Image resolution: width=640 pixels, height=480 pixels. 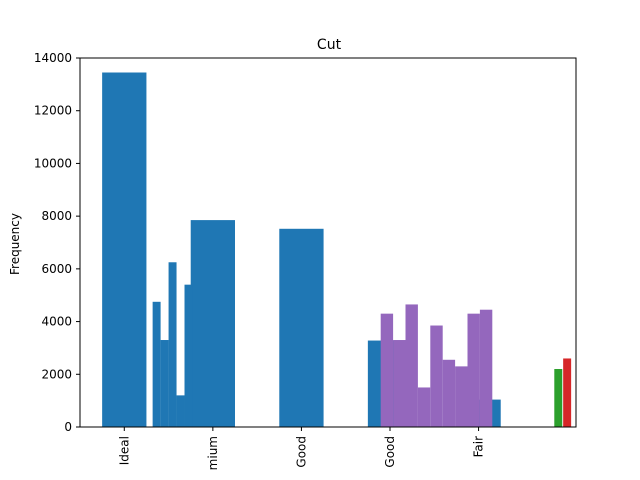 What do you see at coordinates (56, 216) in the screenshot?
I see `y-tick-label: 8000` at bounding box center [56, 216].